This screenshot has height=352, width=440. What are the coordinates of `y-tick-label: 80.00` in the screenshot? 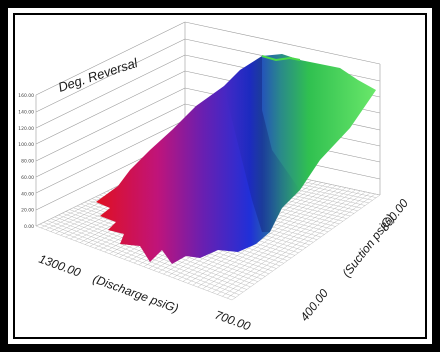 It's located at (27, 162).